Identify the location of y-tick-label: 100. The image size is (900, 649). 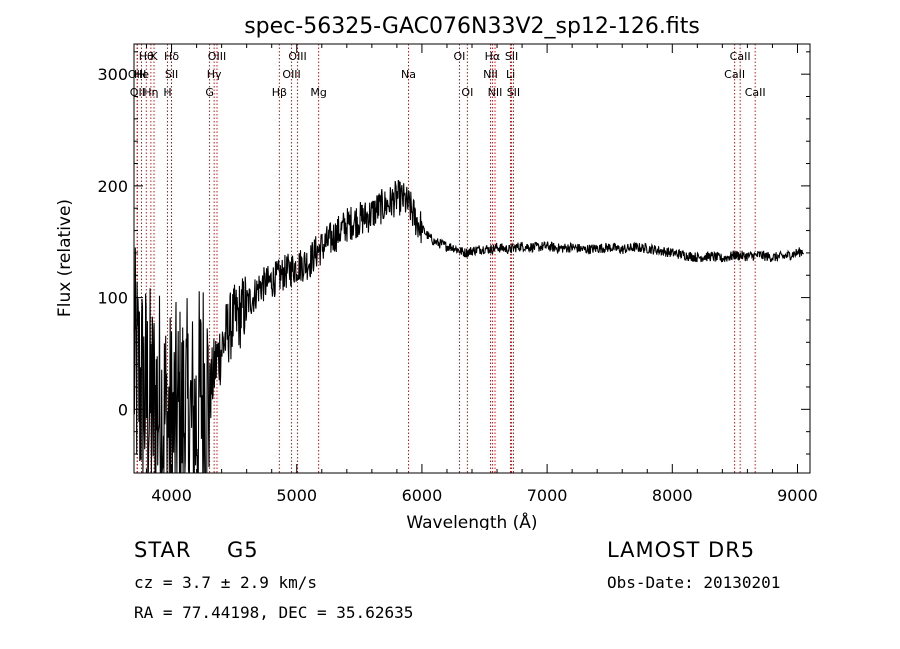
(112, 298).